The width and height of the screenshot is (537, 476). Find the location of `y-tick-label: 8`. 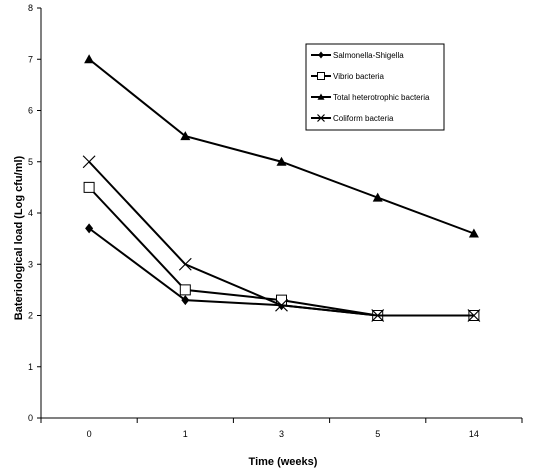

y-tick-label: 8 is located at coordinates (30, 8).